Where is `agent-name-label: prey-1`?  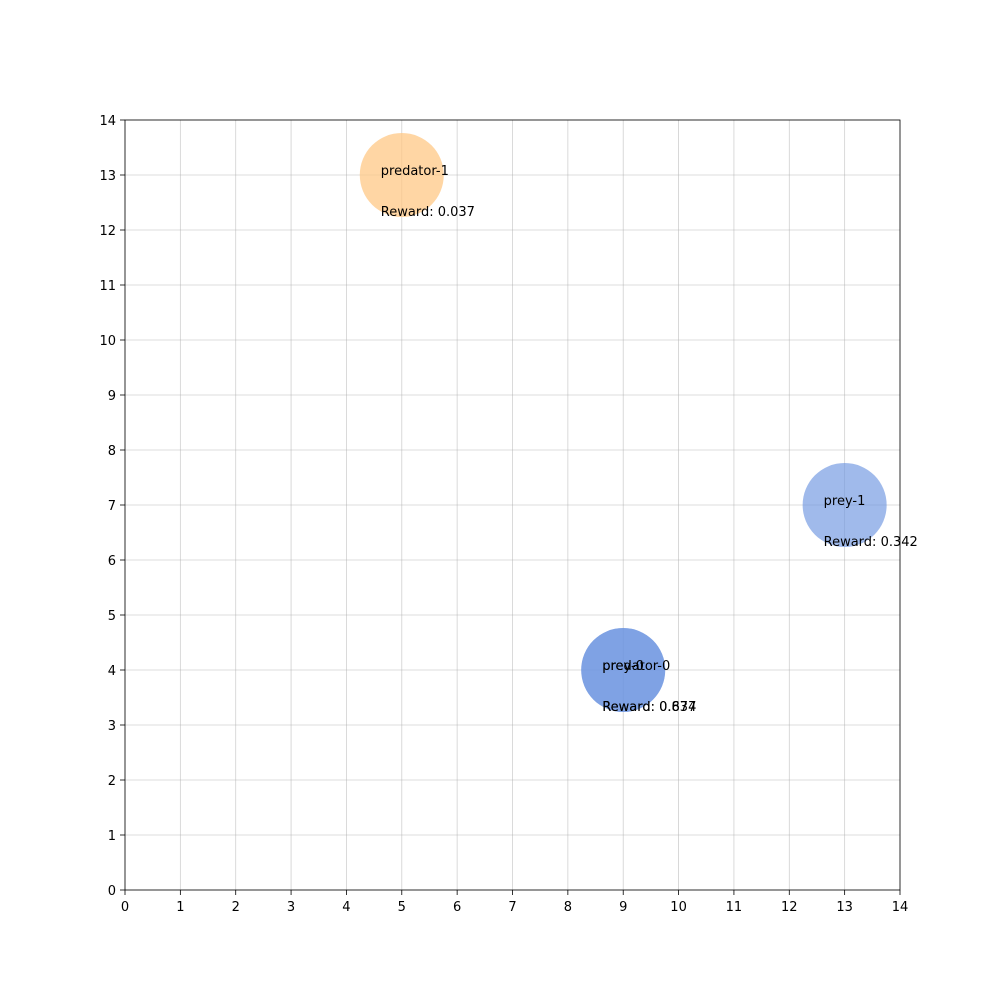 agent-name-label: prey-1 is located at coordinates (845, 501).